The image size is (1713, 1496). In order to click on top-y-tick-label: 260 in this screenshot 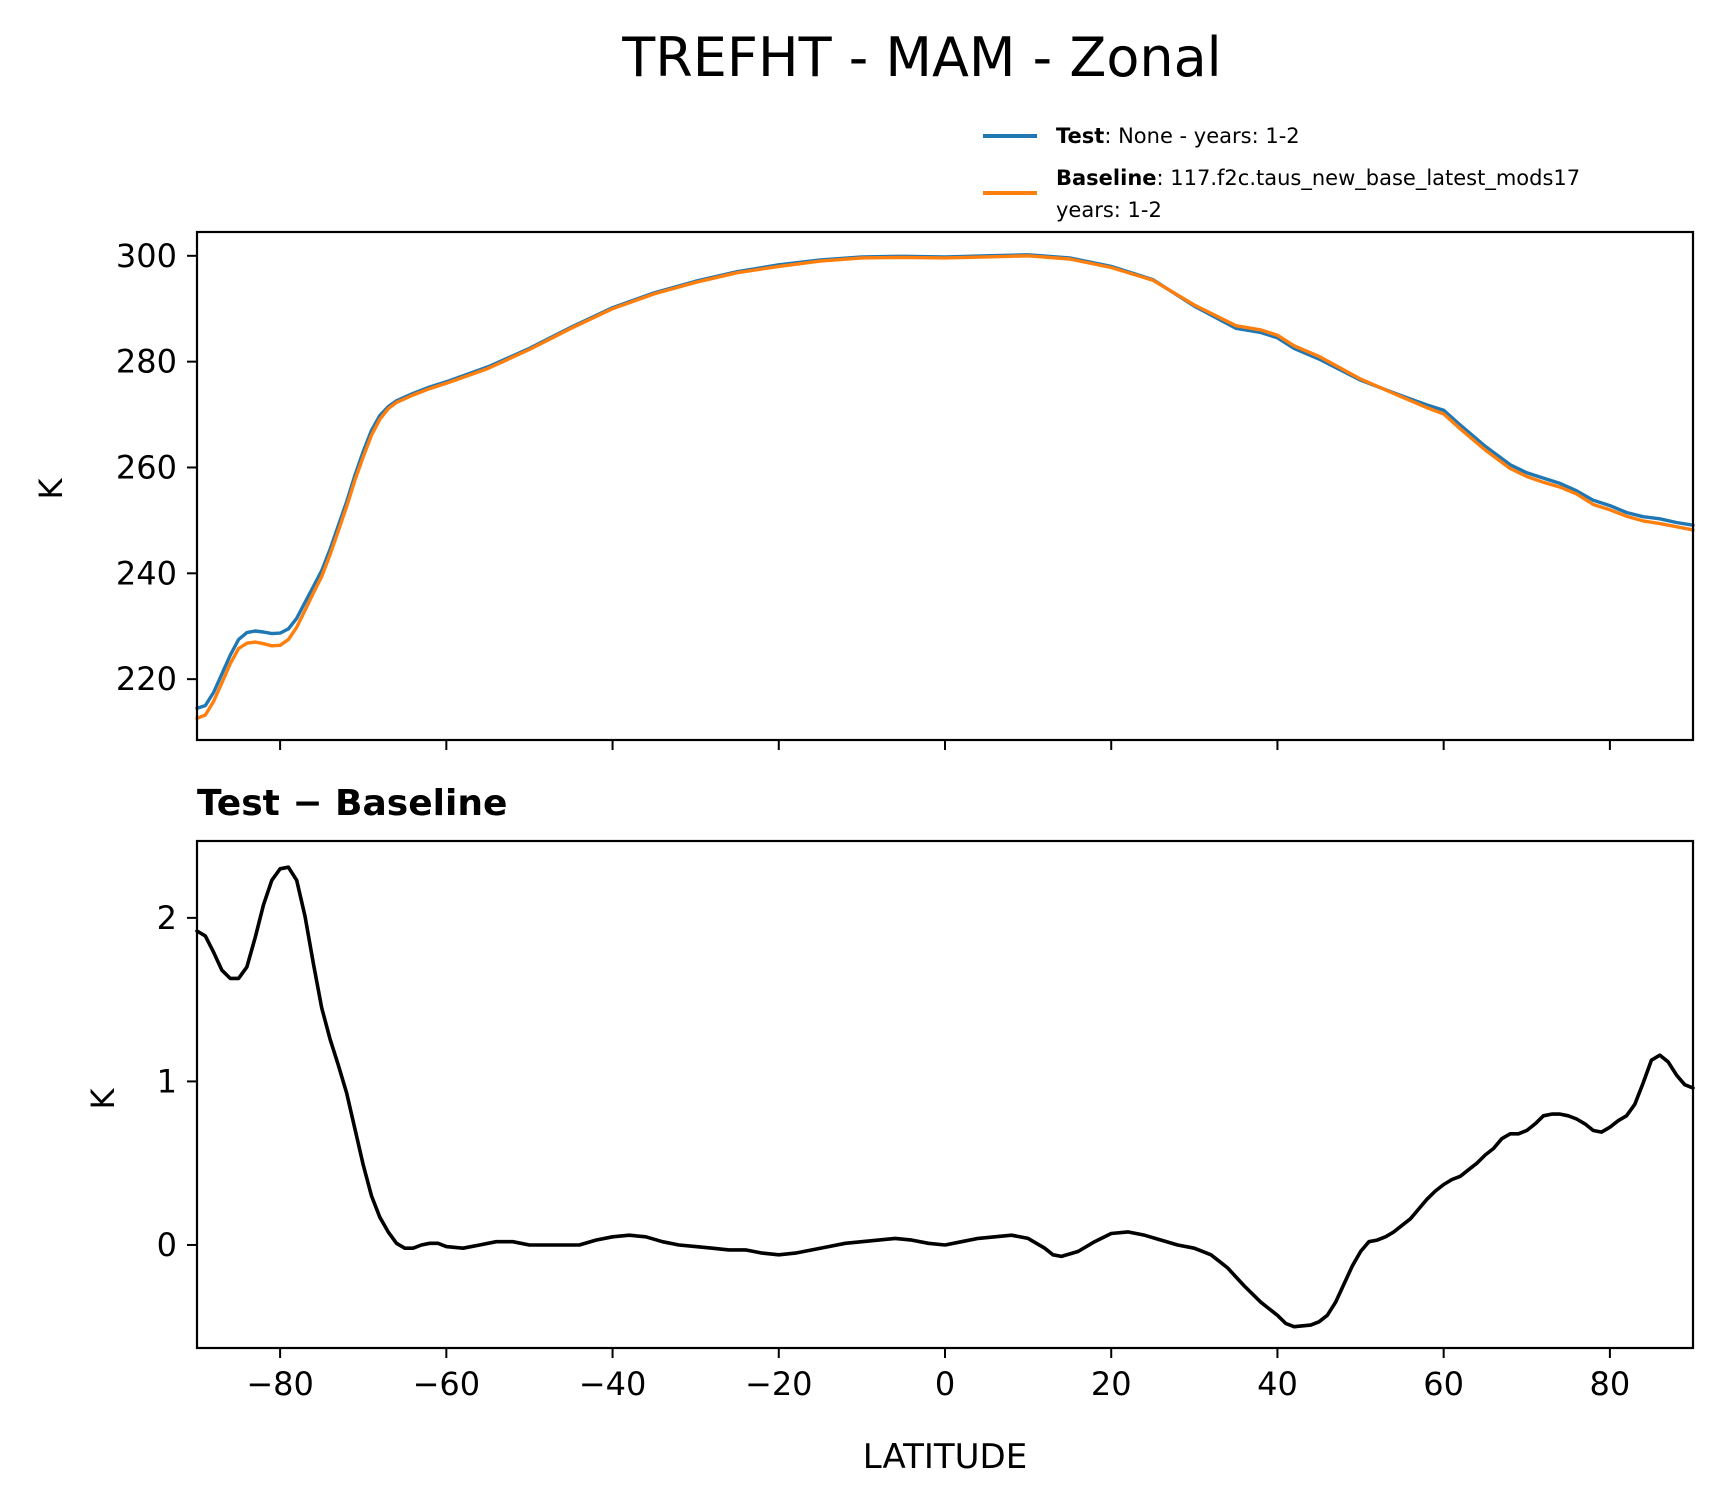, I will do `click(146, 467)`.